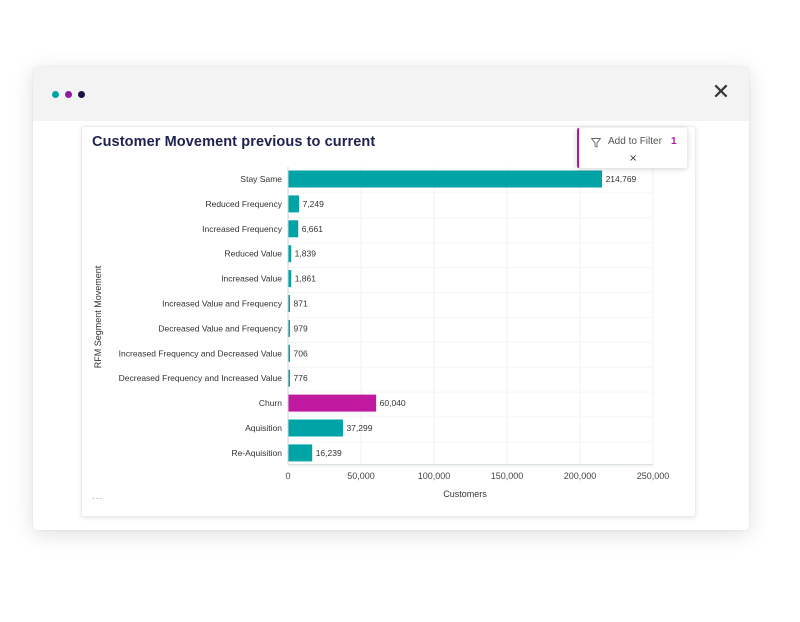  I want to click on value-label: 214,769, so click(621, 179).